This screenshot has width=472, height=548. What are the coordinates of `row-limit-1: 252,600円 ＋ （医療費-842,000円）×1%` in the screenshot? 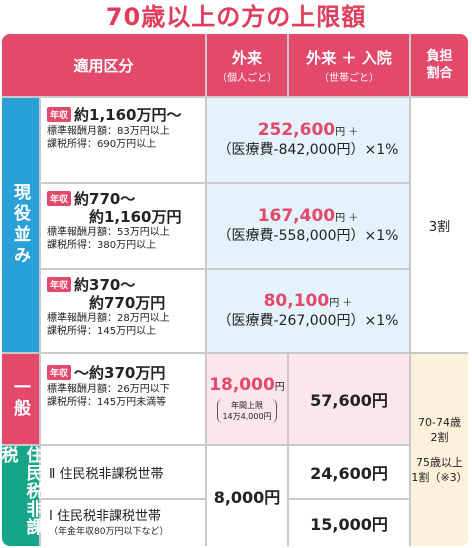 It's located at (308, 140).